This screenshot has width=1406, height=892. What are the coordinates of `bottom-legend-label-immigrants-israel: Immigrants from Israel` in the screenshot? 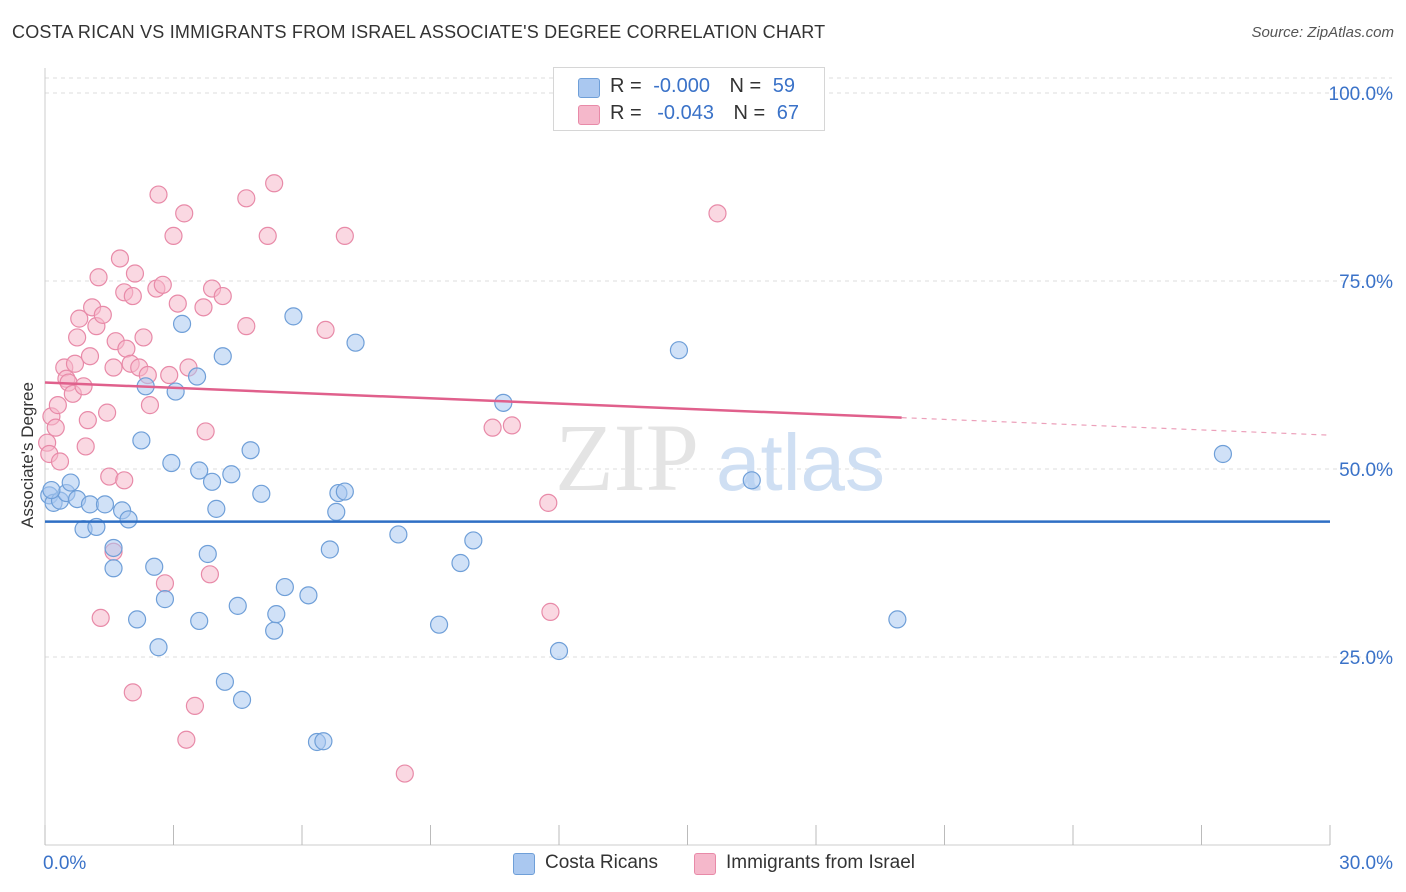 It's located at (820, 862).